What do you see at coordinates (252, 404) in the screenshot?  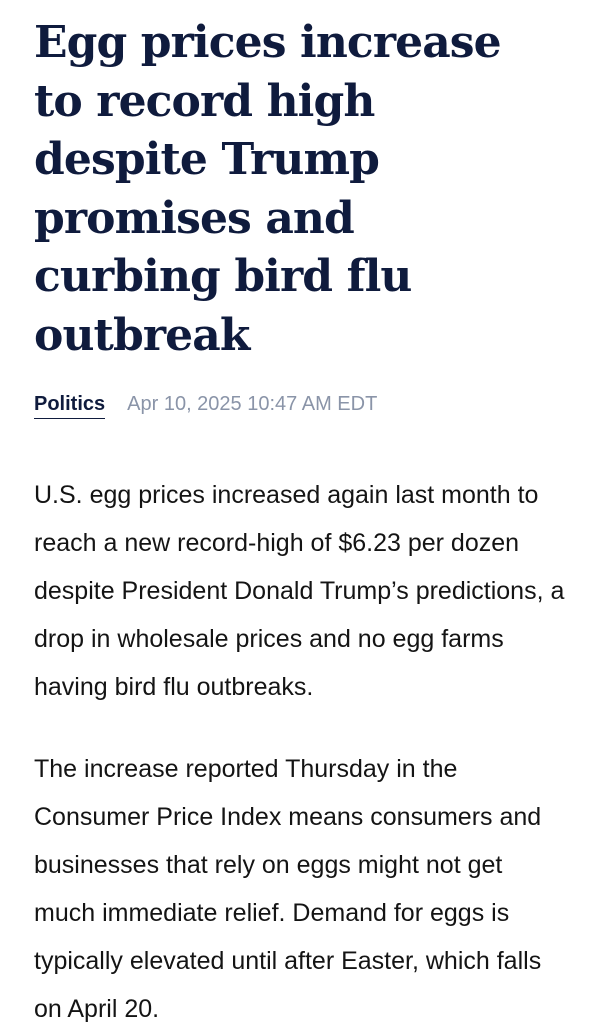 I see `publish-timestamp: Apr 10, 2025 10:47 AM EDT` at bounding box center [252, 404].